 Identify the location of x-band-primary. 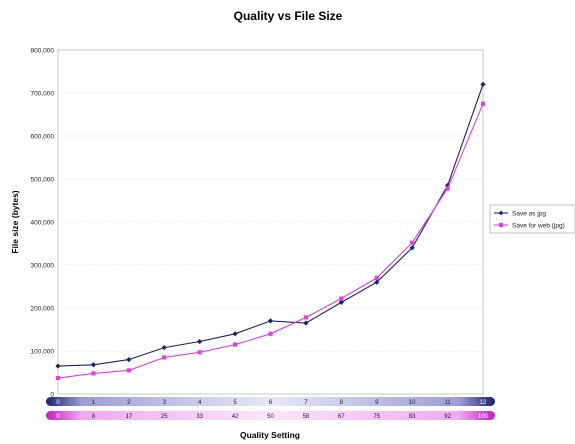
(270, 401).